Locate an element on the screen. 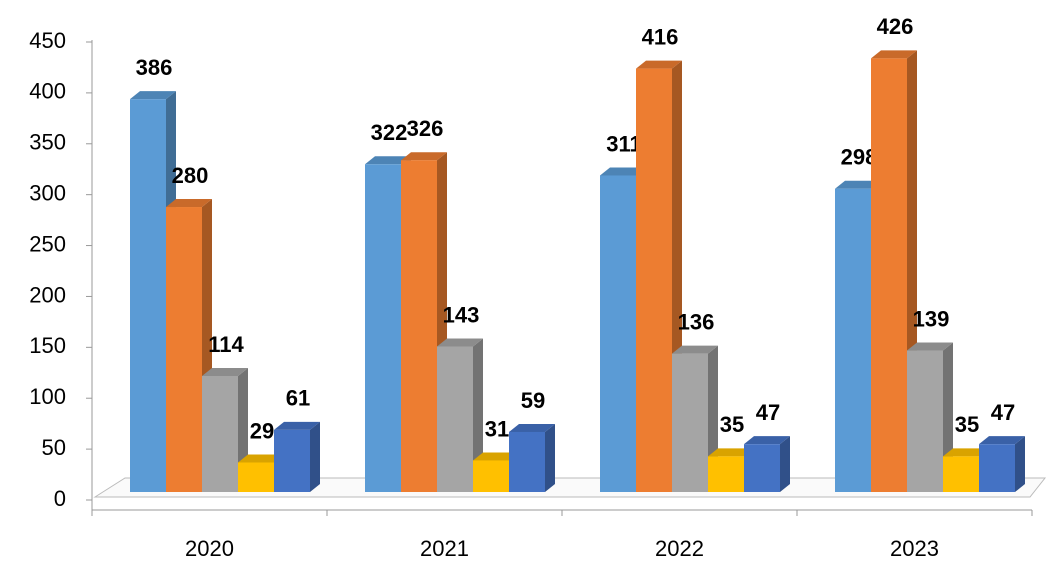 The image size is (1051, 566). value-label: 114 is located at coordinates (226, 344).